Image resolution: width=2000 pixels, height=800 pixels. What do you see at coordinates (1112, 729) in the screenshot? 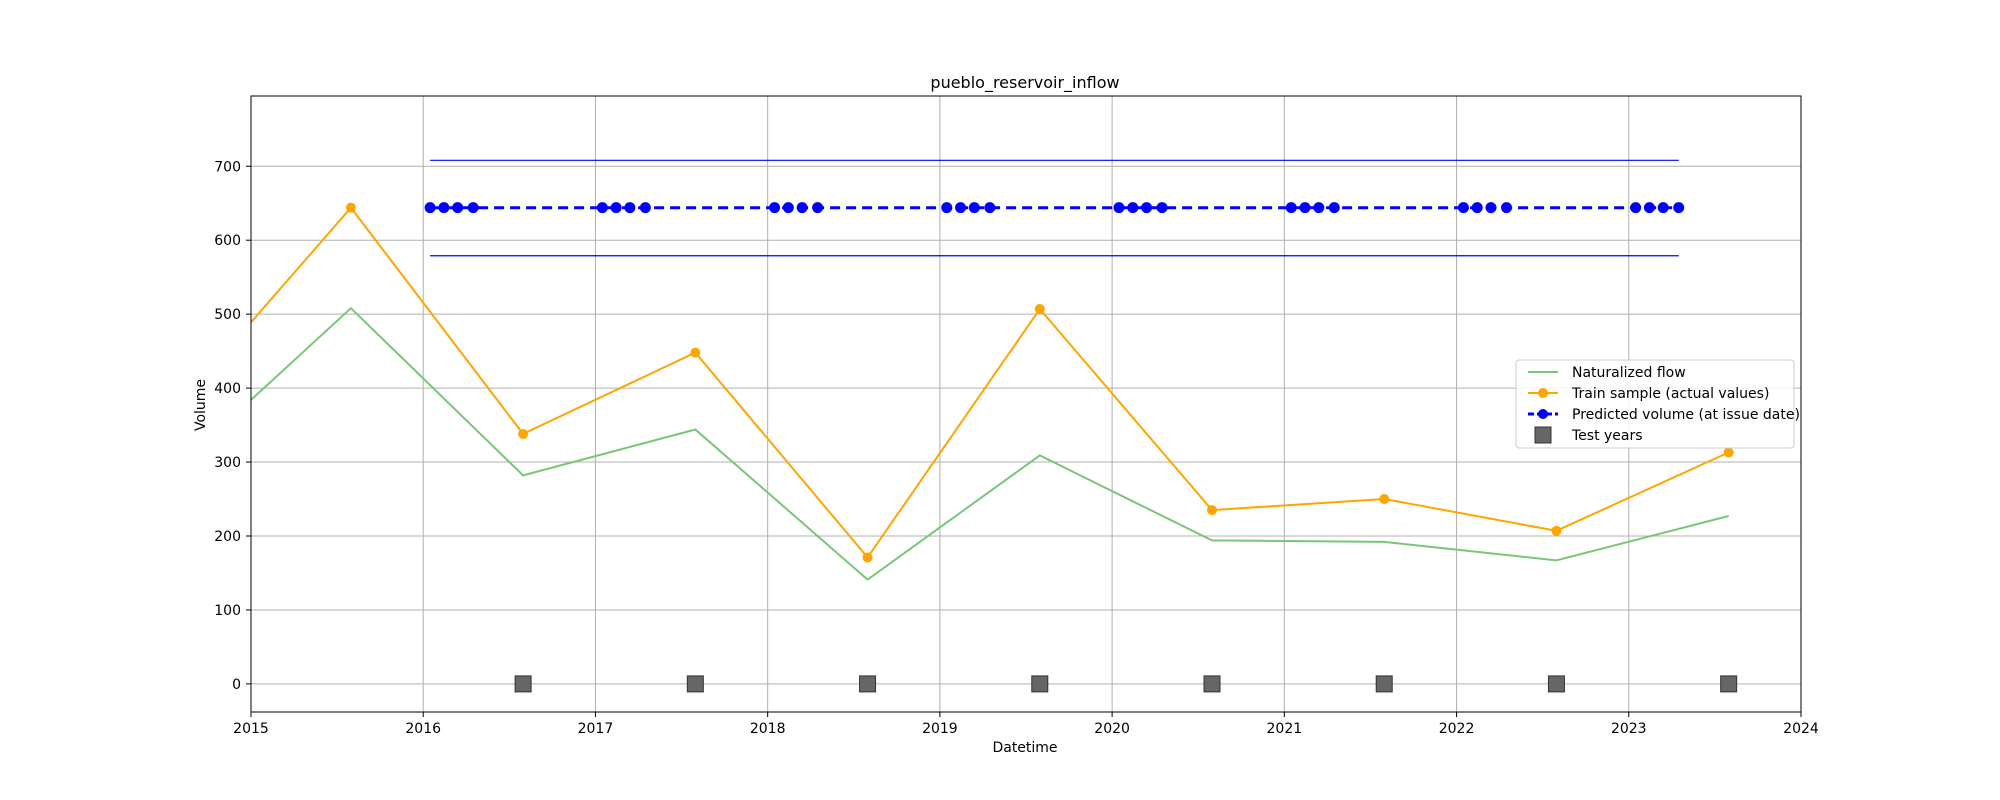
I see `x-tick-label: 2020` at bounding box center [1112, 729].